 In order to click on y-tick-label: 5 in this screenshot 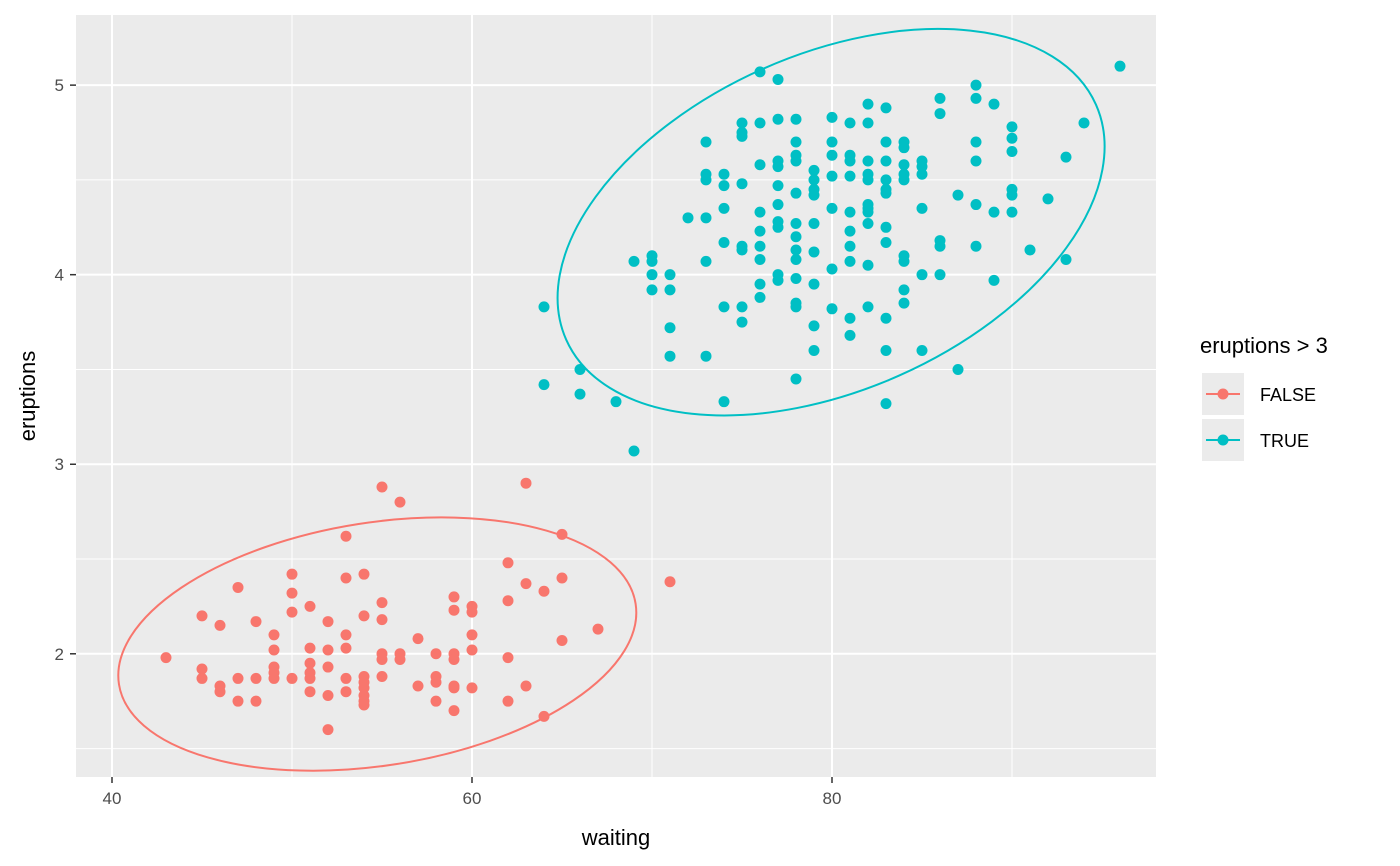, I will do `click(59, 85)`.